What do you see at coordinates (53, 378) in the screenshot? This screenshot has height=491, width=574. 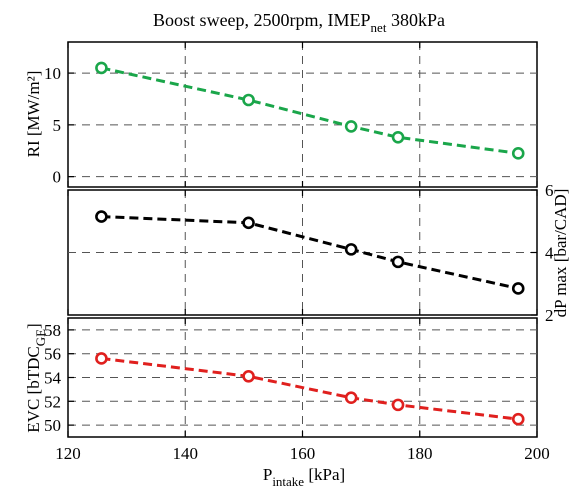 I see `y-tick-label-bottom-2: 54` at bounding box center [53, 378].